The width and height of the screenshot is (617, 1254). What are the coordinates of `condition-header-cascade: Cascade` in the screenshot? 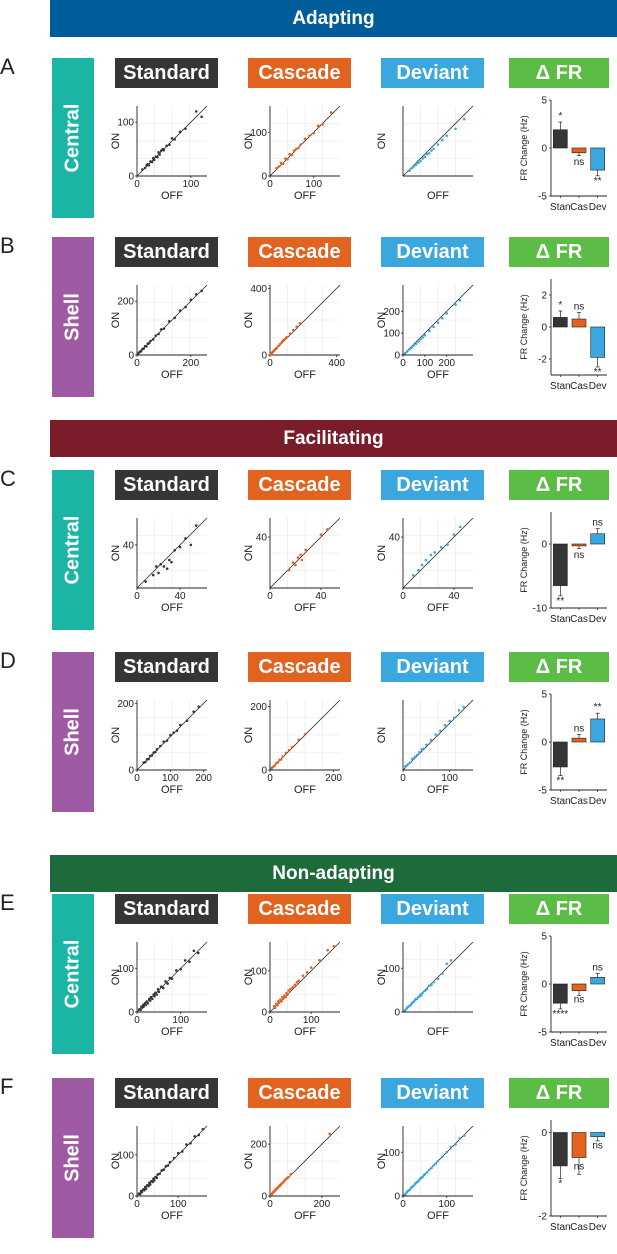 It's located at (299, 485).